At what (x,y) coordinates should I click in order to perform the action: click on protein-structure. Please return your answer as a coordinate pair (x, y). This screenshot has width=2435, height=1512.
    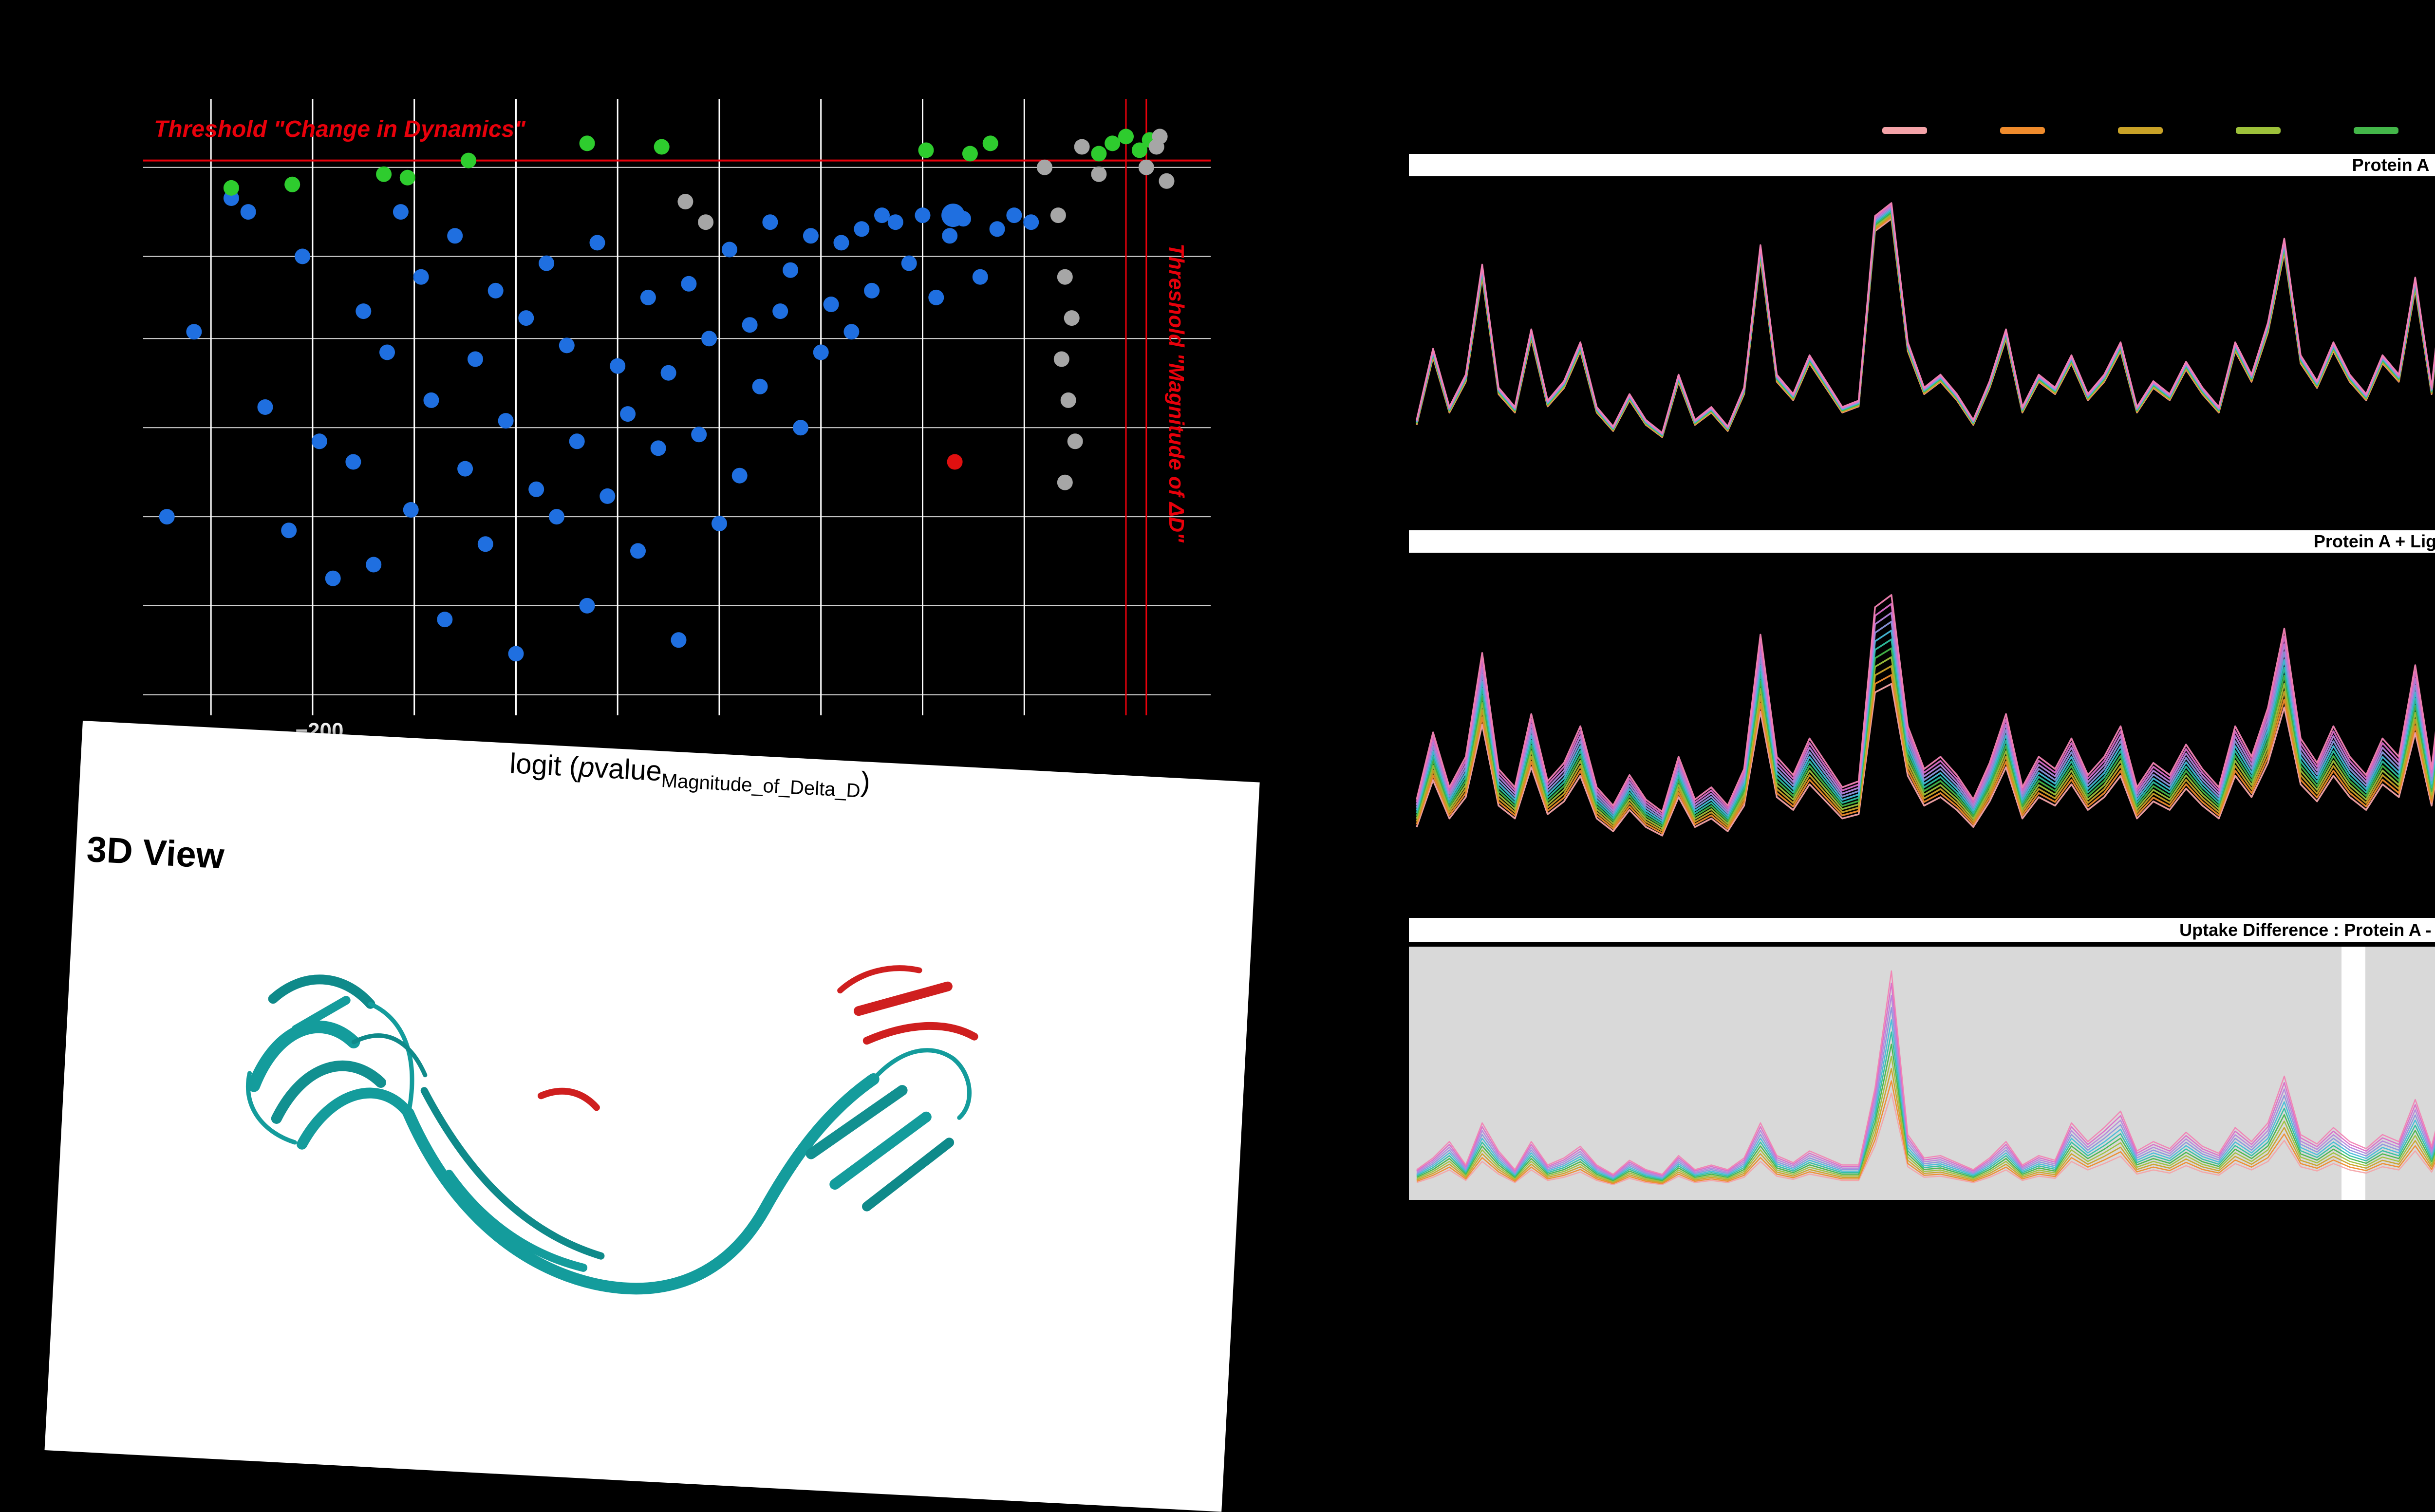
    Looking at the image, I should click on (594, 1113).